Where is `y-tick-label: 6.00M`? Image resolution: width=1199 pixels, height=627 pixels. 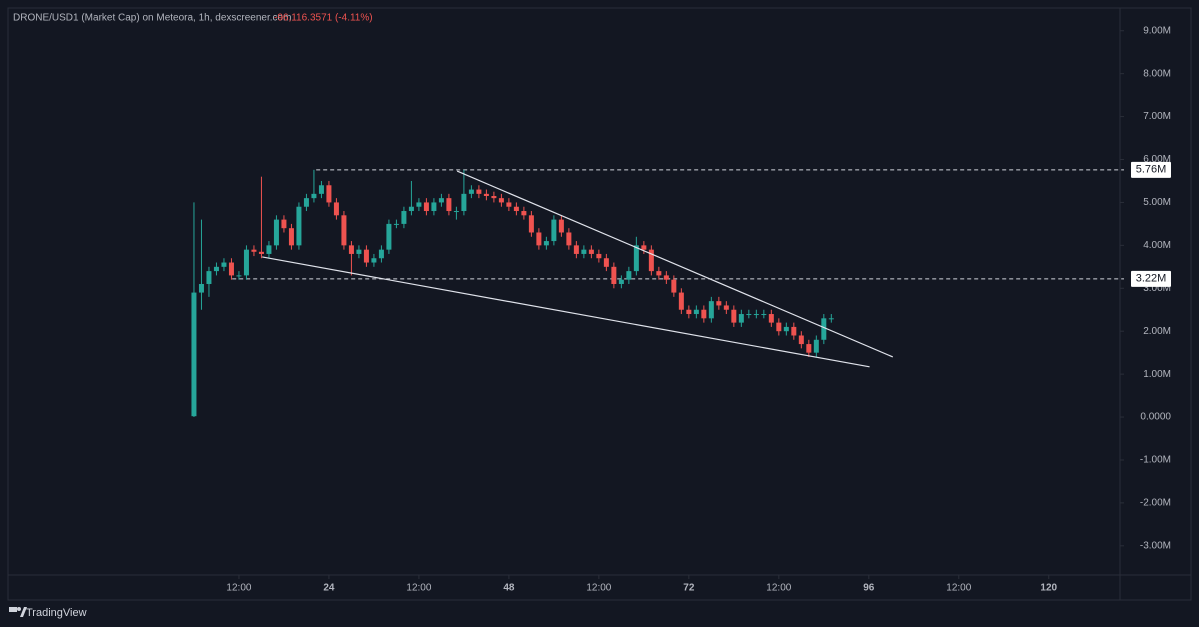 y-tick-label: 6.00M is located at coordinates (1157, 159).